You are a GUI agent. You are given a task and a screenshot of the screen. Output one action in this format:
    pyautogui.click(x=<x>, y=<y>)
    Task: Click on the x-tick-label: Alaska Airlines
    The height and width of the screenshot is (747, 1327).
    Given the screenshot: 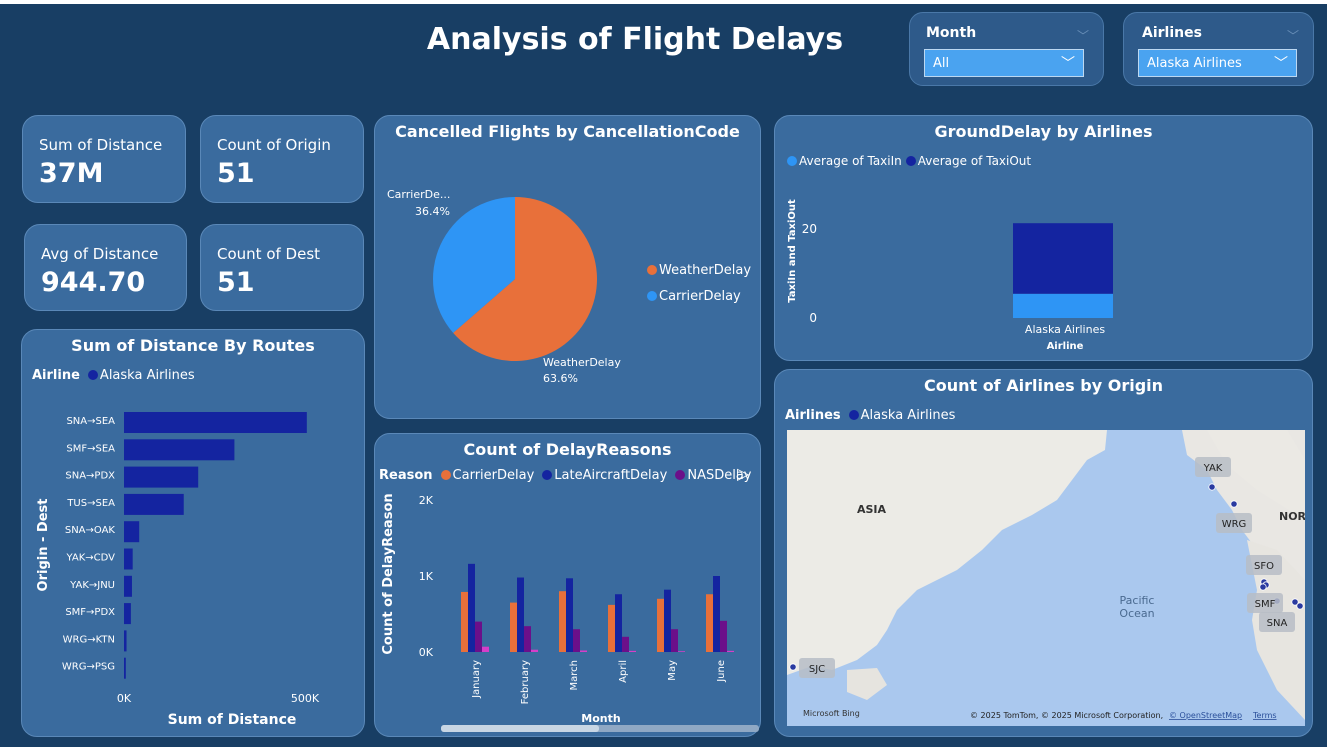 What is the action you would take?
    pyautogui.click(x=1065, y=329)
    